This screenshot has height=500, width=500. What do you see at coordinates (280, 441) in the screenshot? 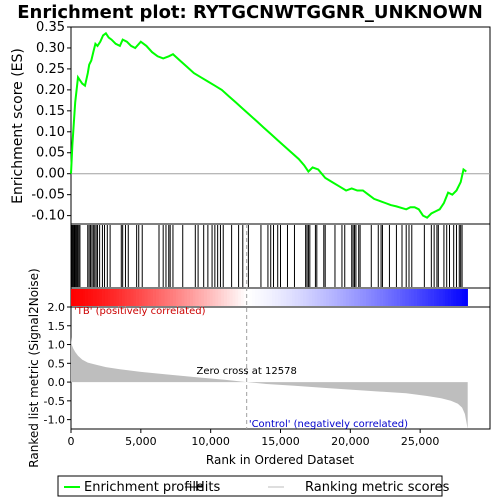
I see `metric-x-tick-label: 15,000` at bounding box center [280, 441].